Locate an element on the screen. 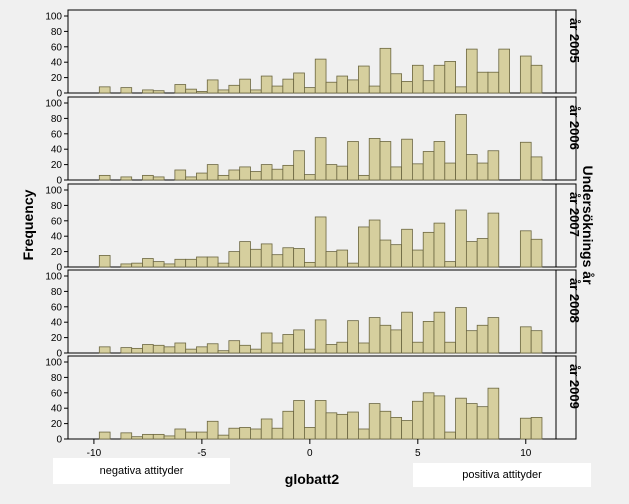  panel-year-label: år 2007 is located at coordinates (574, 214).